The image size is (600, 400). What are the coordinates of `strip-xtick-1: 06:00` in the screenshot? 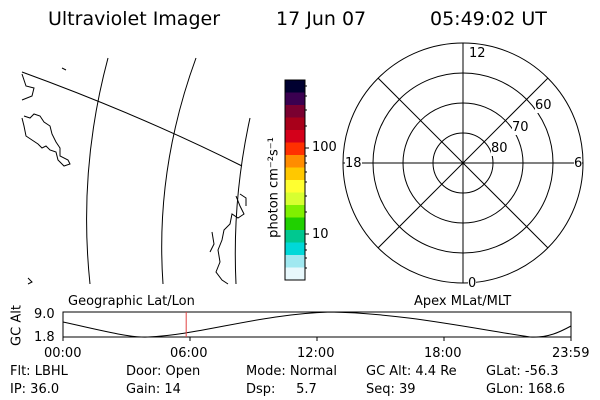 It's located at (189, 353).